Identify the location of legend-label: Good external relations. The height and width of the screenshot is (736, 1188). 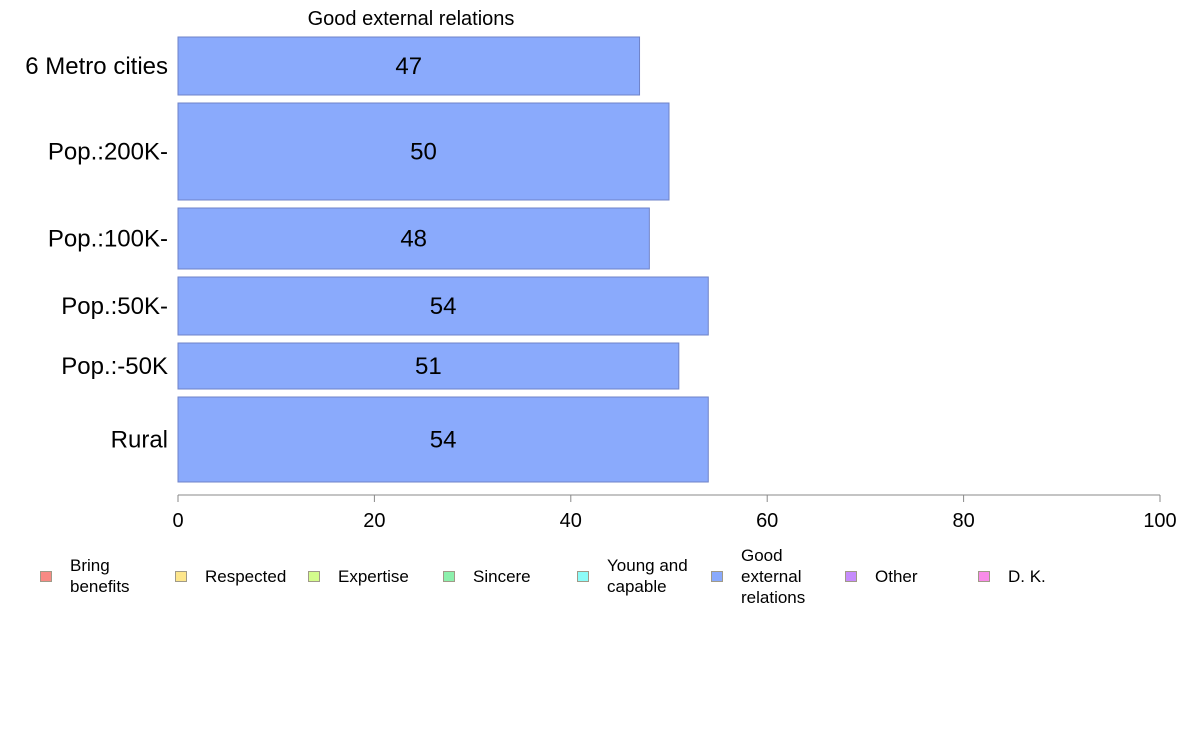
(773, 576).